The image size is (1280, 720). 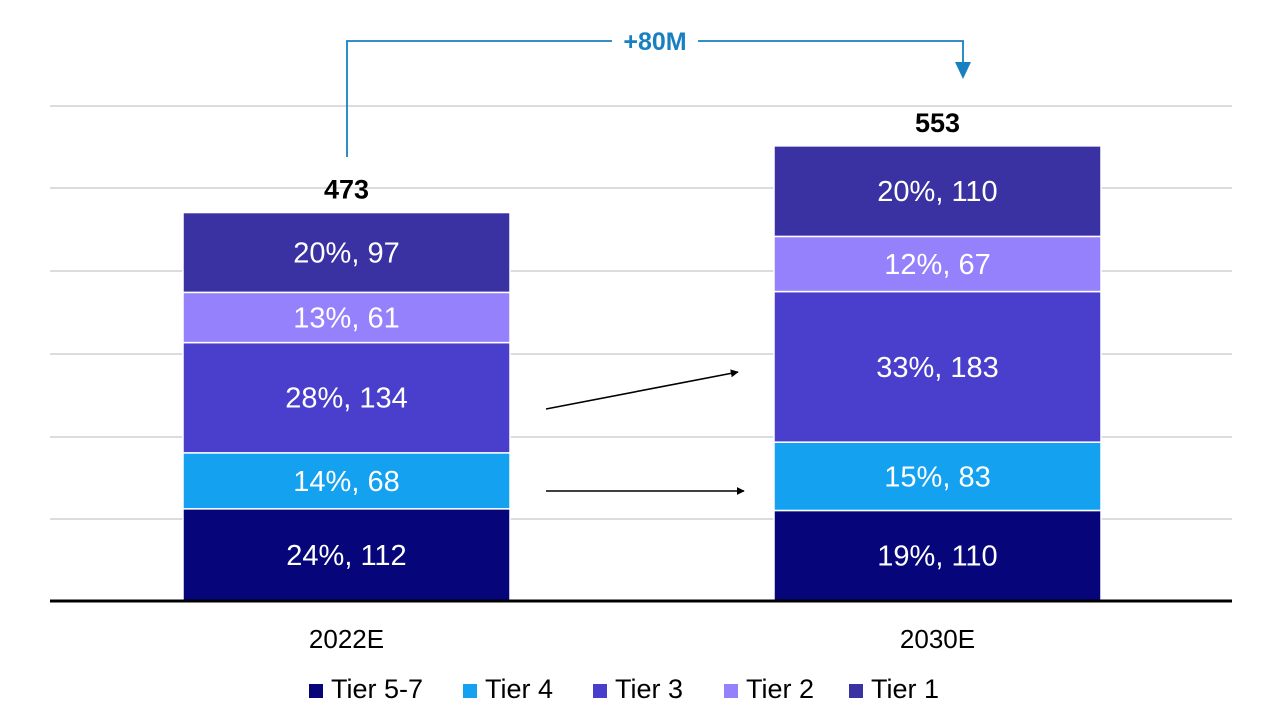 I want to click on delta-annotation: +80M, so click(x=654, y=42).